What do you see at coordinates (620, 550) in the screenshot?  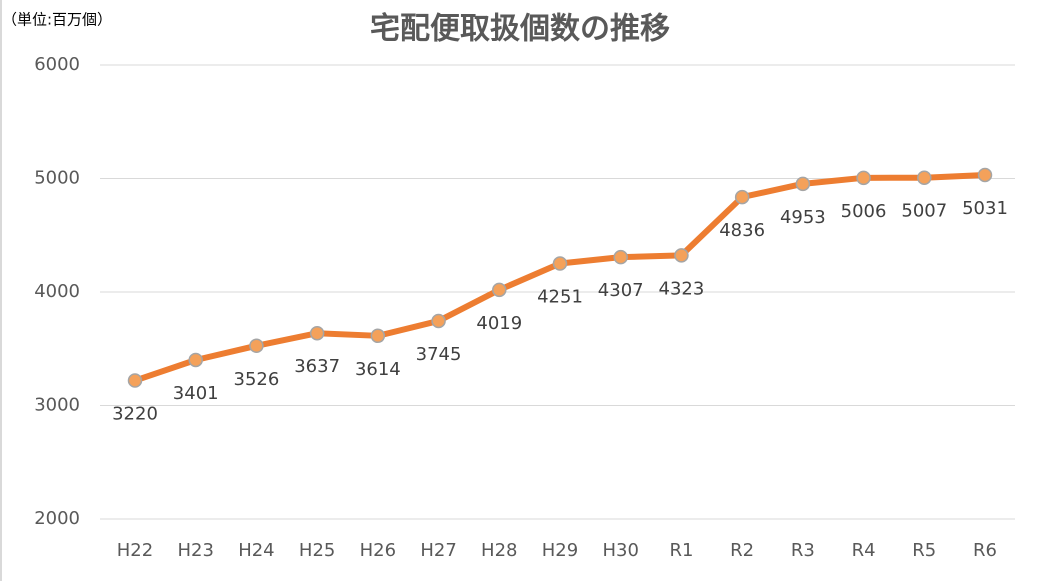 I see `x-tick-label: H30` at bounding box center [620, 550].